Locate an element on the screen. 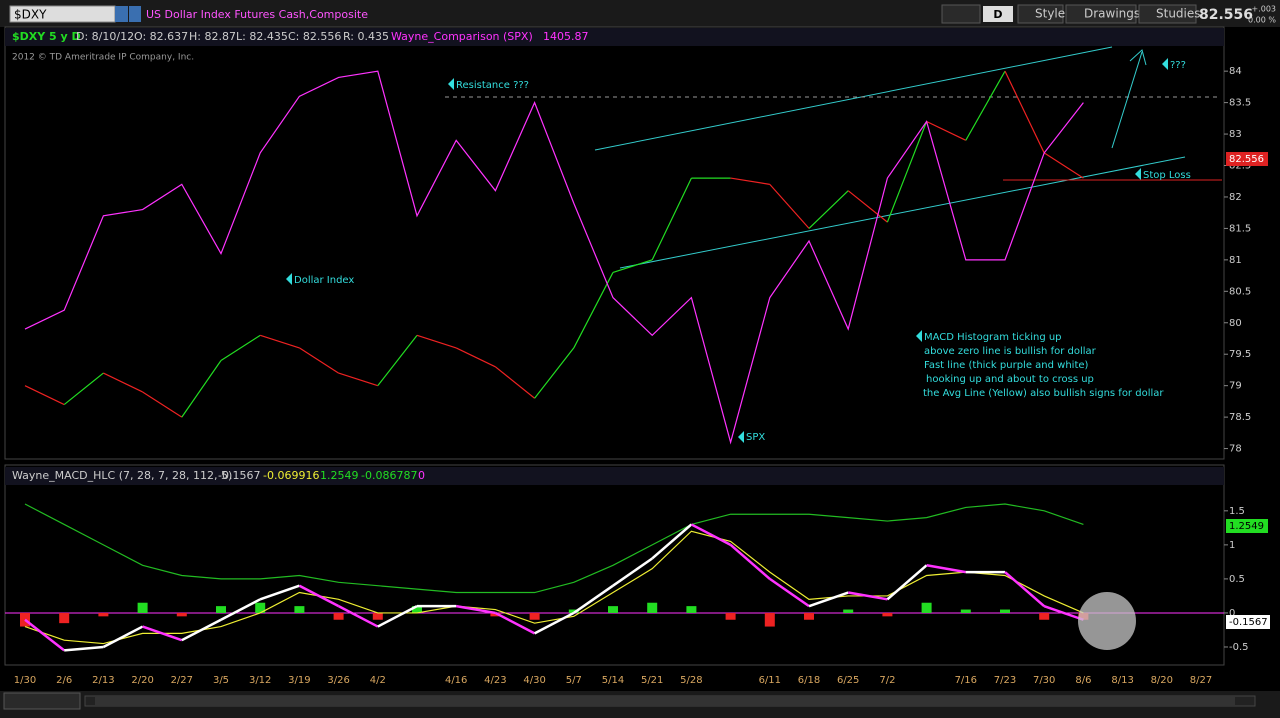 The image size is (1280, 718). x-tick-label: 4/16 is located at coordinates (456, 680).